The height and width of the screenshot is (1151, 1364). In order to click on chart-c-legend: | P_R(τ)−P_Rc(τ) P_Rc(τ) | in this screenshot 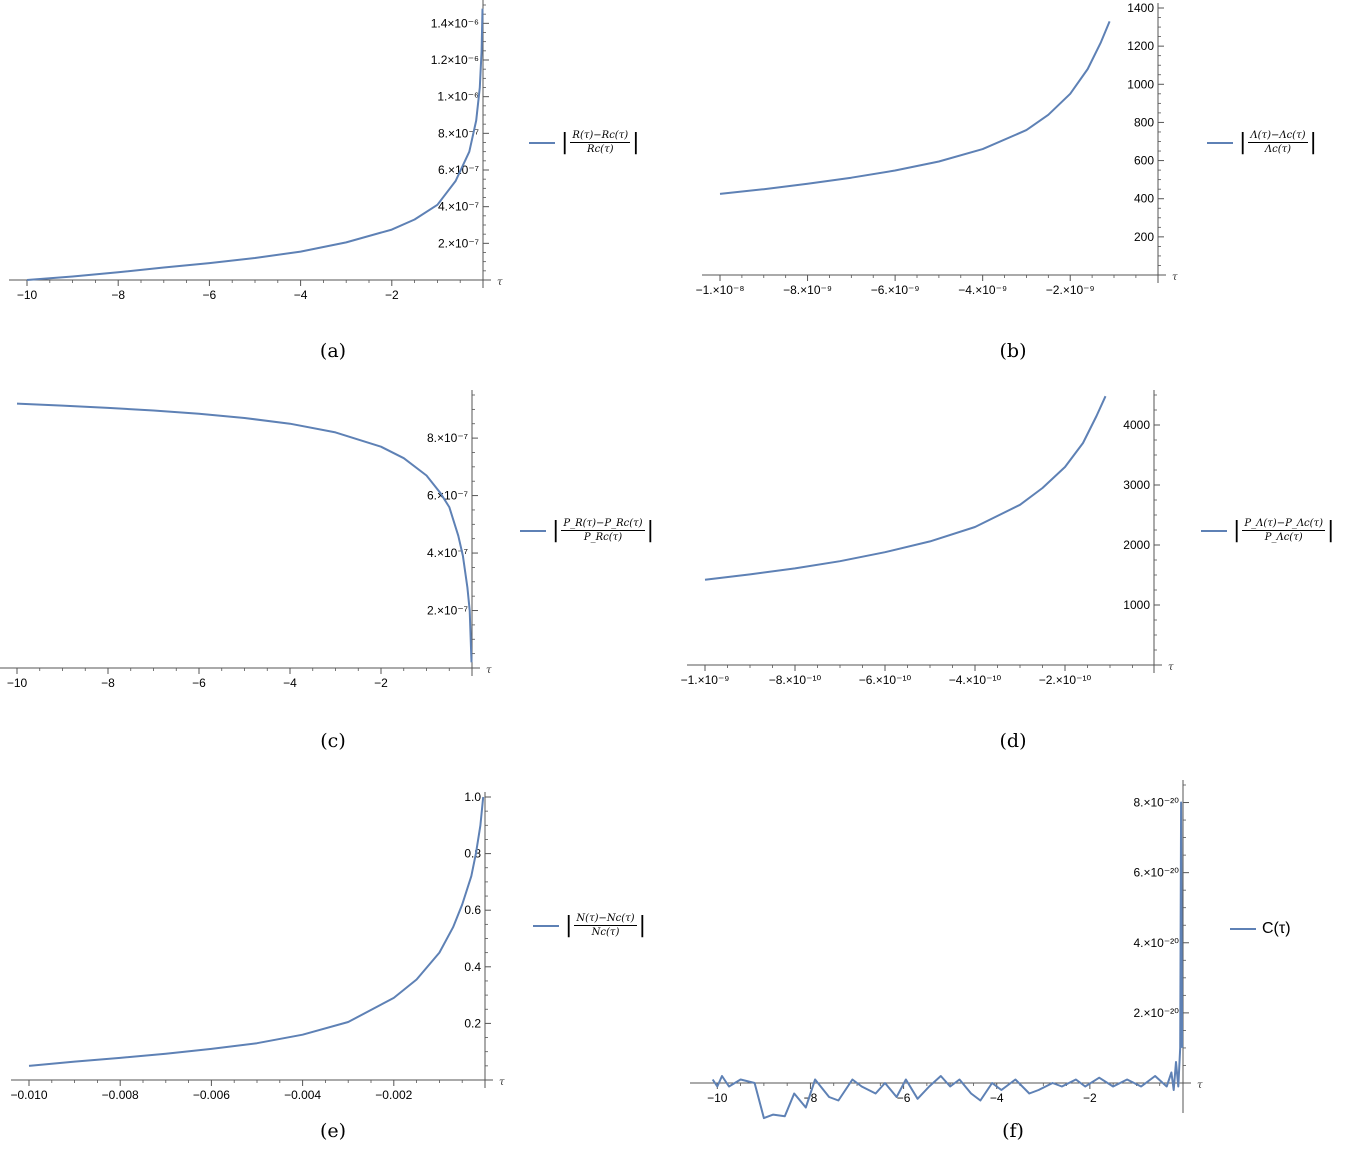, I will do `click(587, 530)`.